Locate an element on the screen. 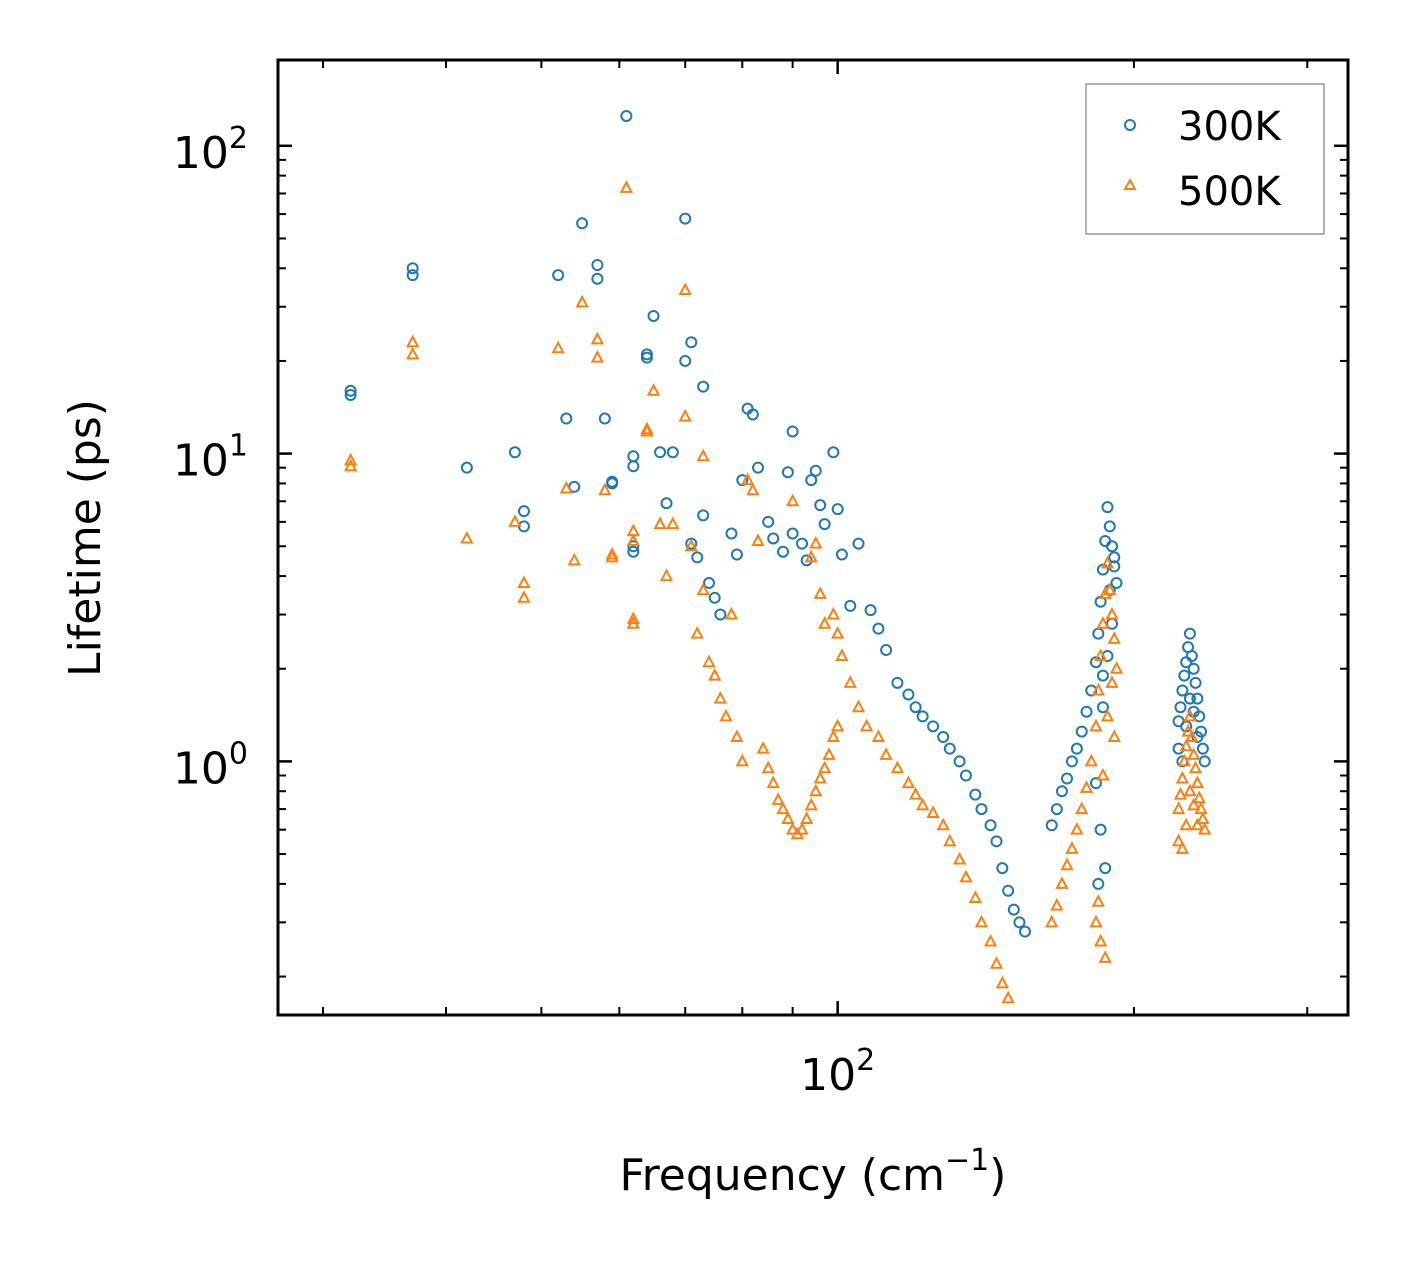  legend-marker-500k is located at coordinates (1130, 183).